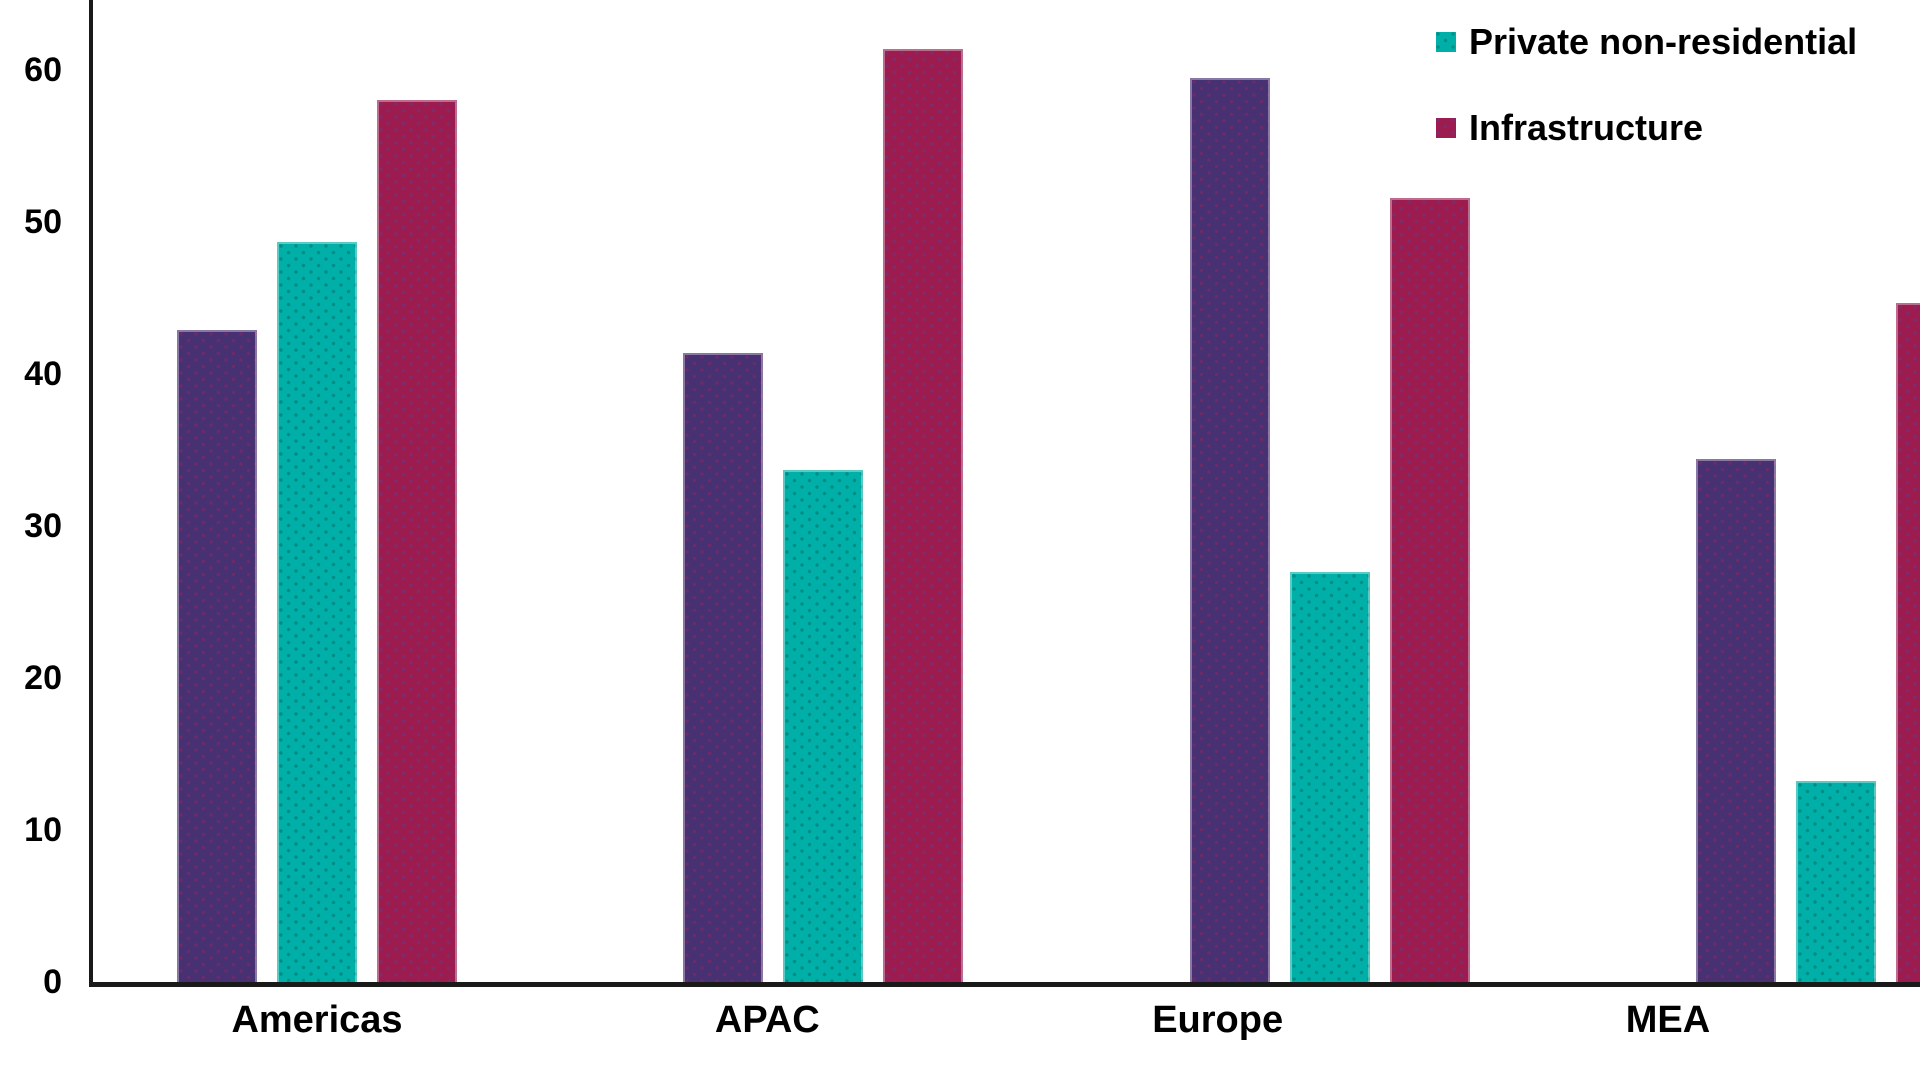 This screenshot has width=1920, height=1080. Describe the element at coordinates (43, 830) in the screenshot. I see `y-tick-label-10: 10` at that location.